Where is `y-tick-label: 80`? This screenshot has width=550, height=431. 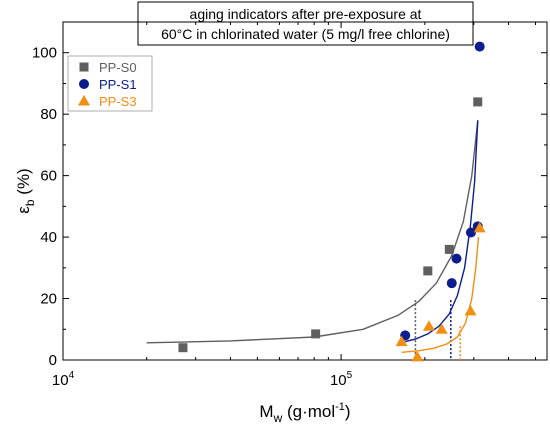 y-tick-label: 80 is located at coordinates (48, 114).